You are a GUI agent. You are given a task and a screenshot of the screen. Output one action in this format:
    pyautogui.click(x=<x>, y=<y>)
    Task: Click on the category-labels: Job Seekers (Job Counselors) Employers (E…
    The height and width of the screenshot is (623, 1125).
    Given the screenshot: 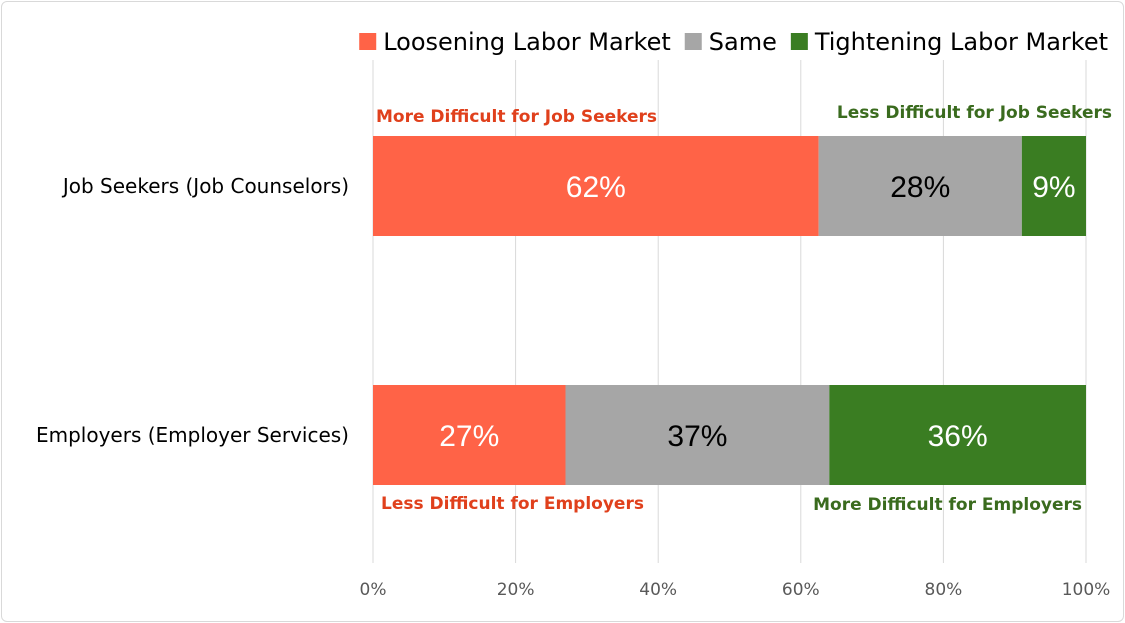 What is the action you would take?
    pyautogui.click(x=192, y=310)
    